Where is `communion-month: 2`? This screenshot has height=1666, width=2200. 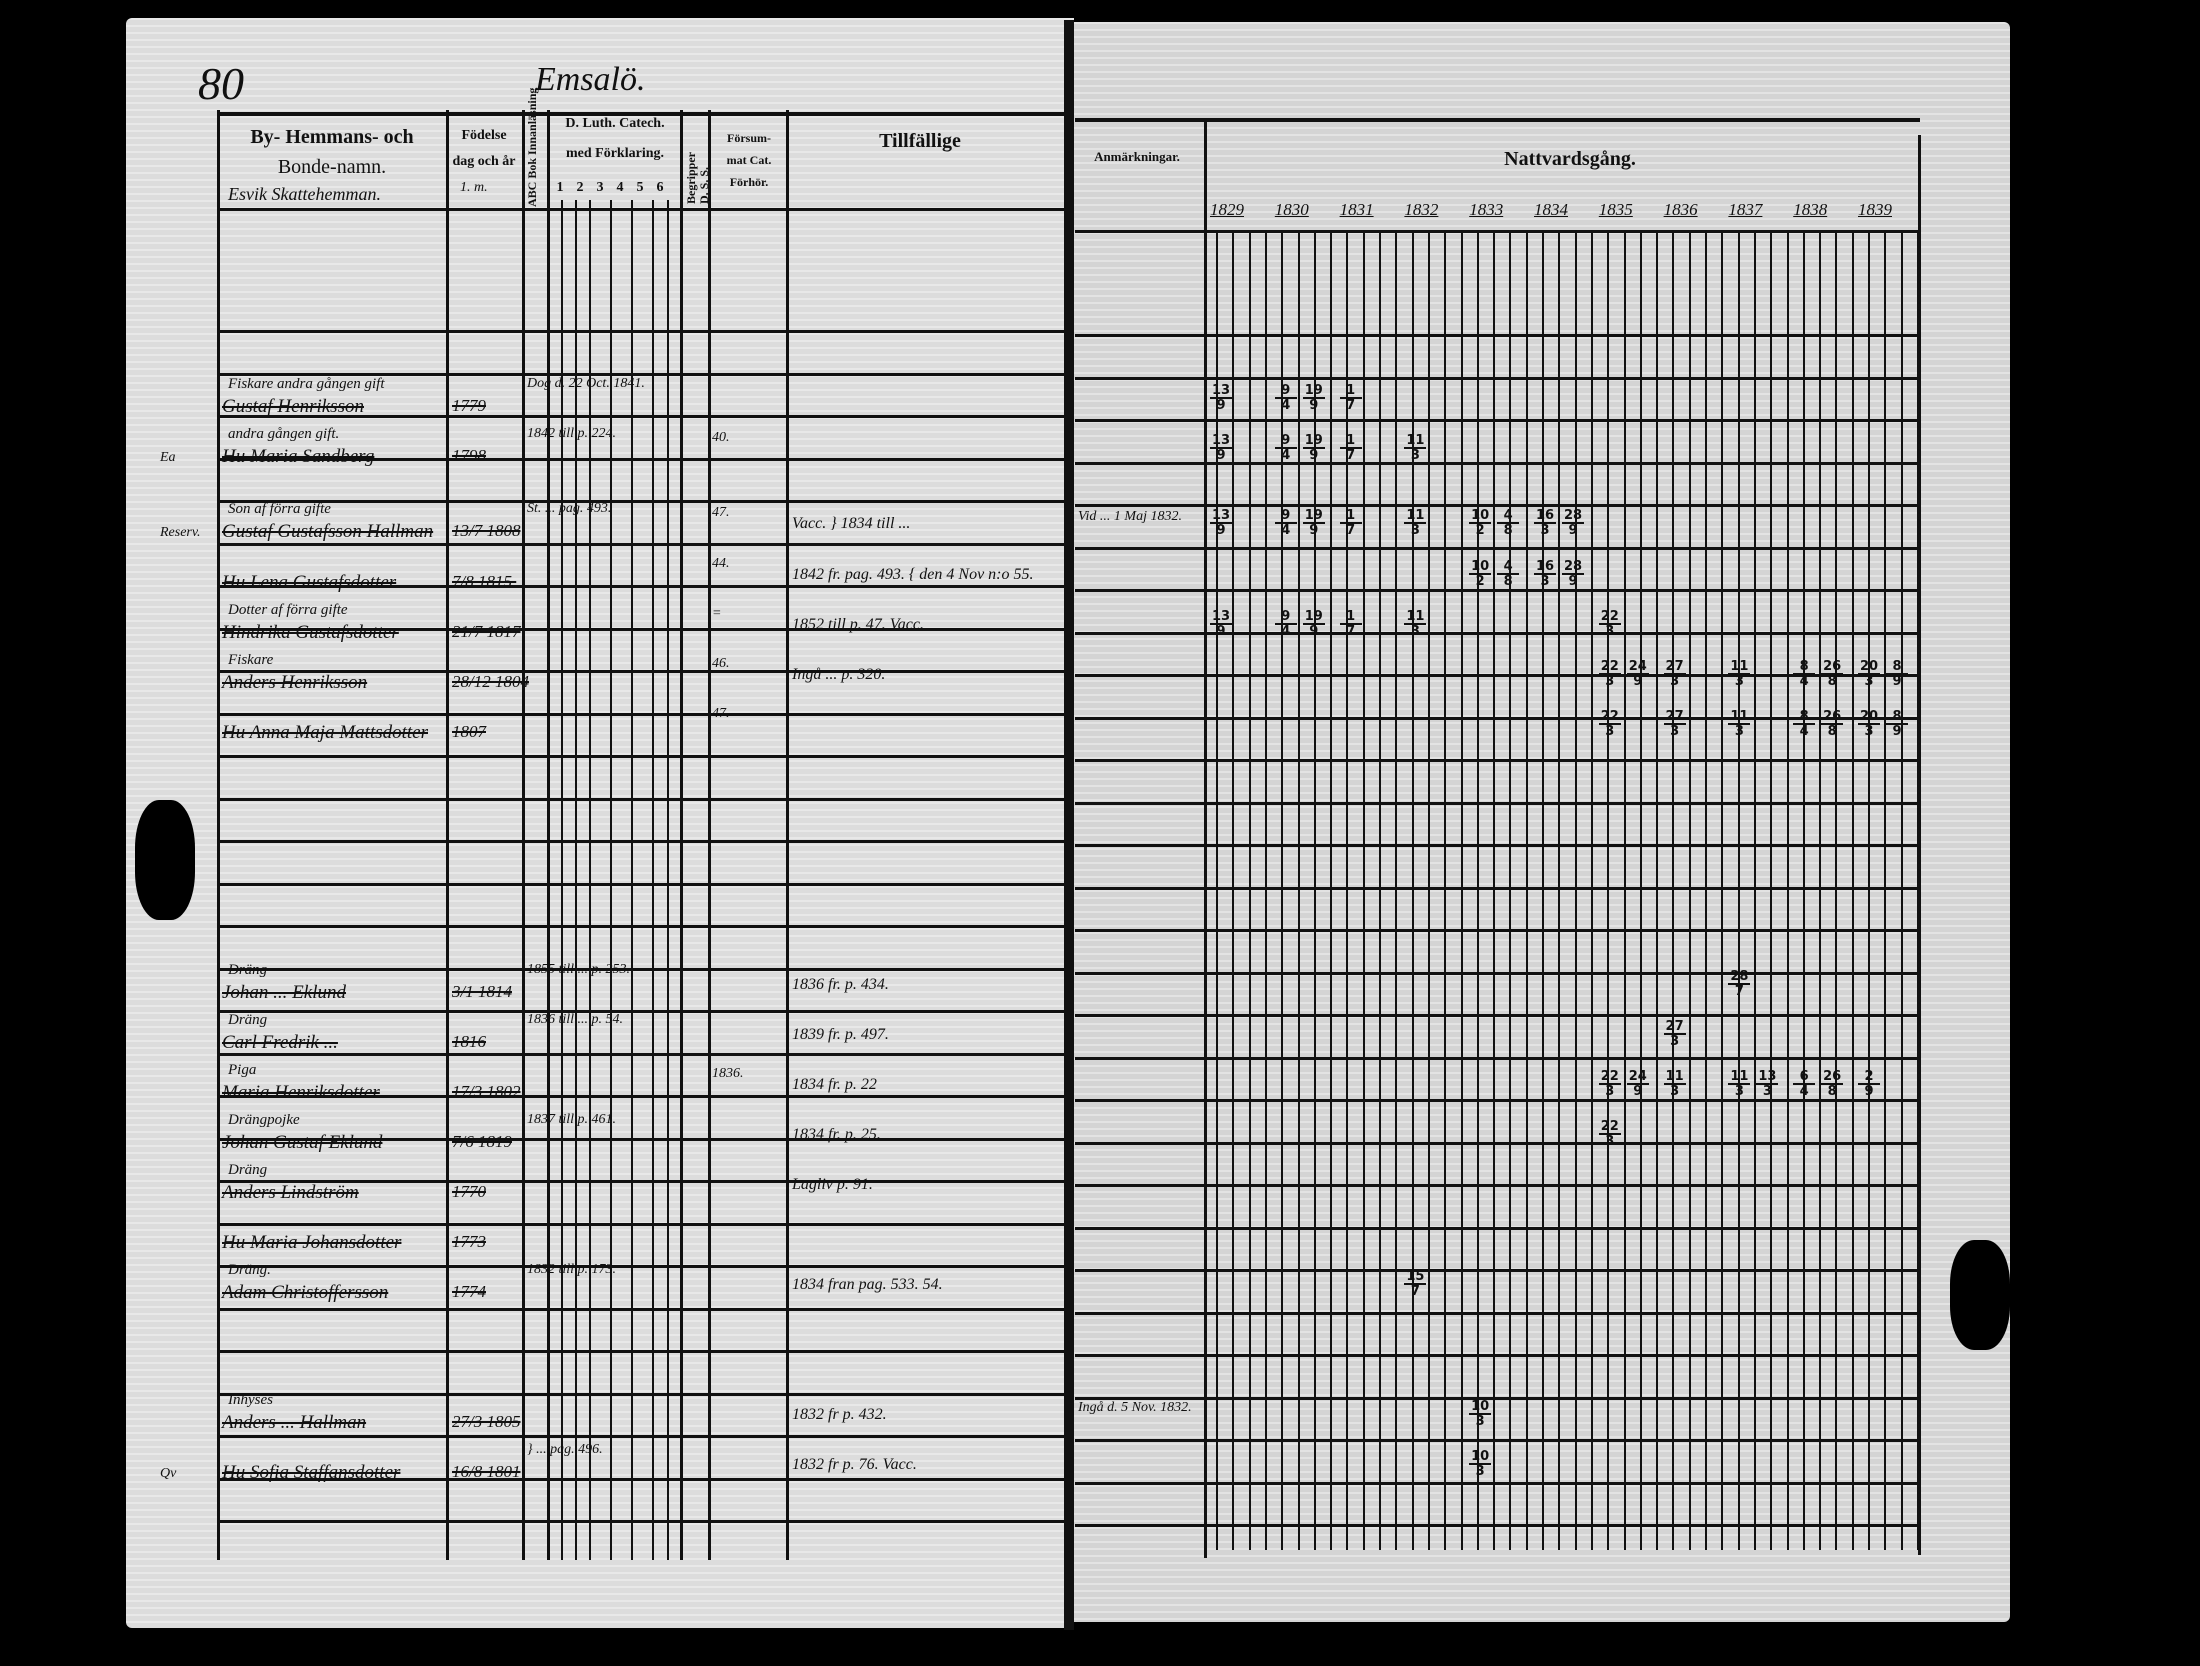 communion-month: 2 is located at coordinates (1480, 581).